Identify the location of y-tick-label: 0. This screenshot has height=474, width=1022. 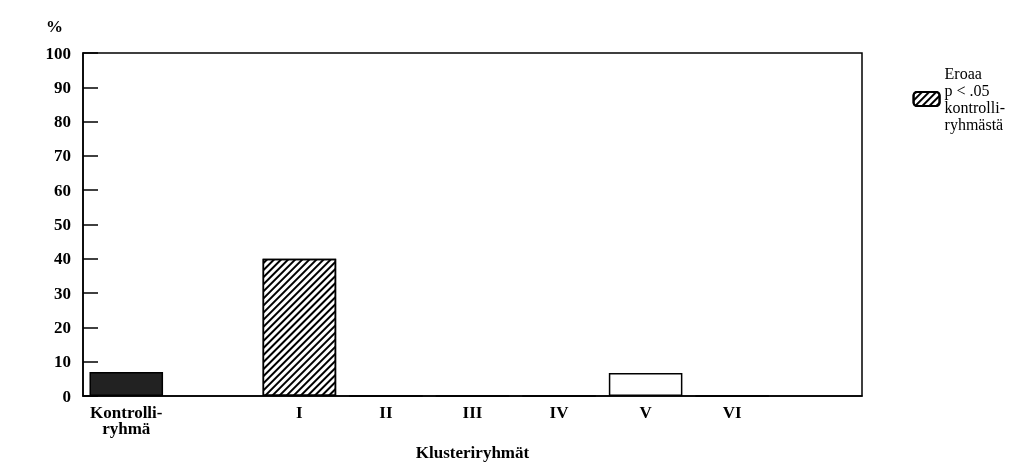
(66, 396).